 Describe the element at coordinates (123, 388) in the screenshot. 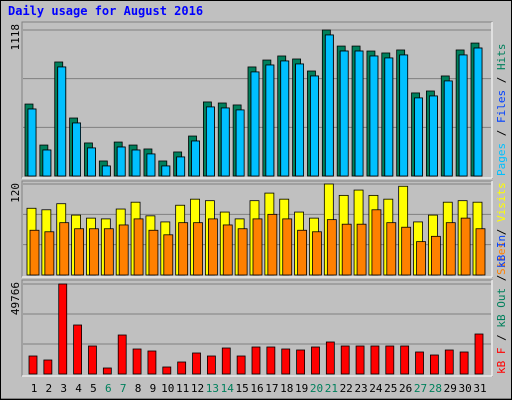

I see `x-tick-label: 7` at that location.